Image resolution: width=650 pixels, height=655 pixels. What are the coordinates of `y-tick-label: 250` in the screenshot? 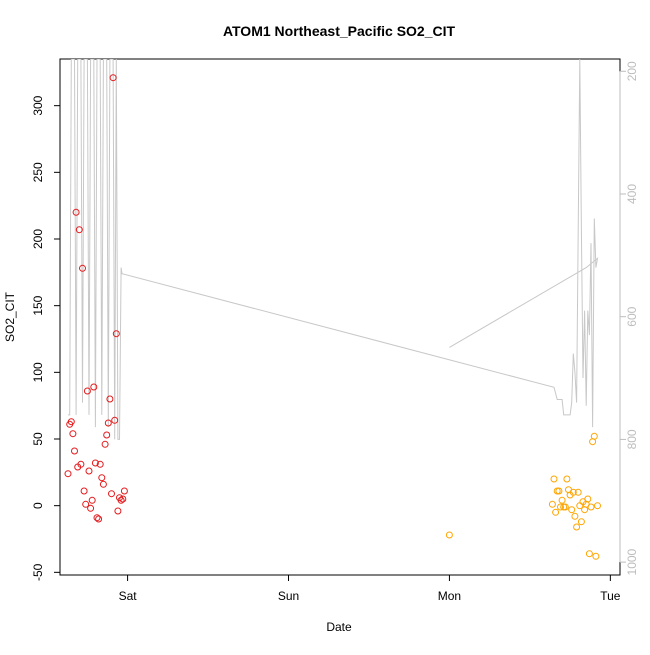 It's located at (38, 172).